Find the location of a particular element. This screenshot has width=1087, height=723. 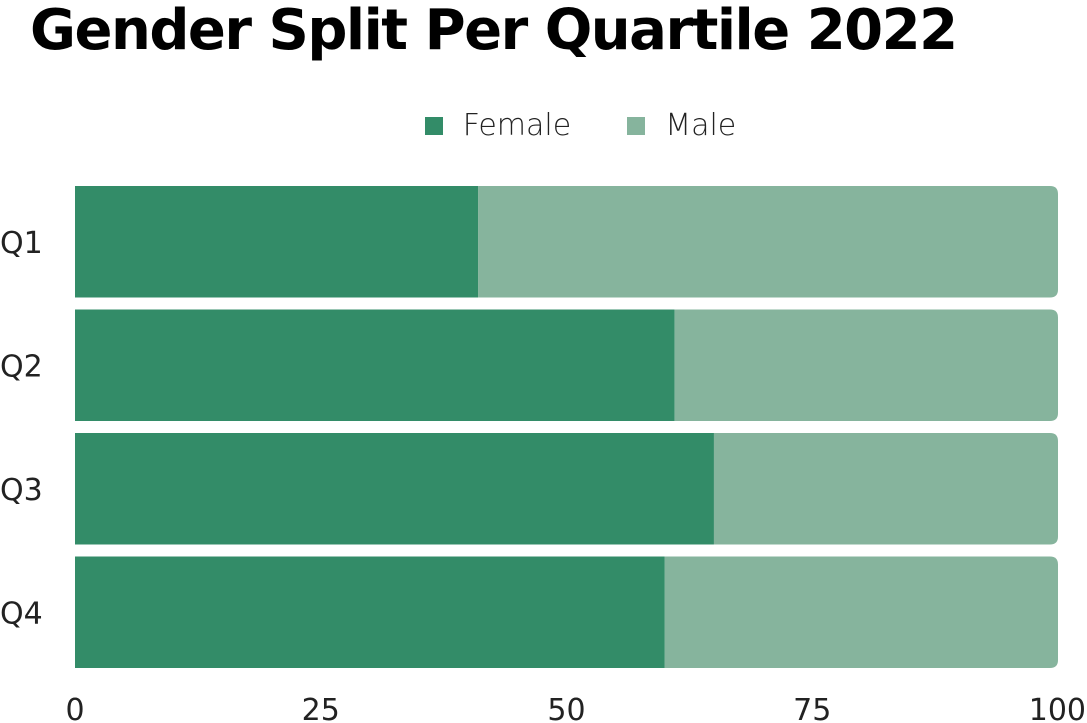

category-label-q3: Q3 is located at coordinates (21, 490).